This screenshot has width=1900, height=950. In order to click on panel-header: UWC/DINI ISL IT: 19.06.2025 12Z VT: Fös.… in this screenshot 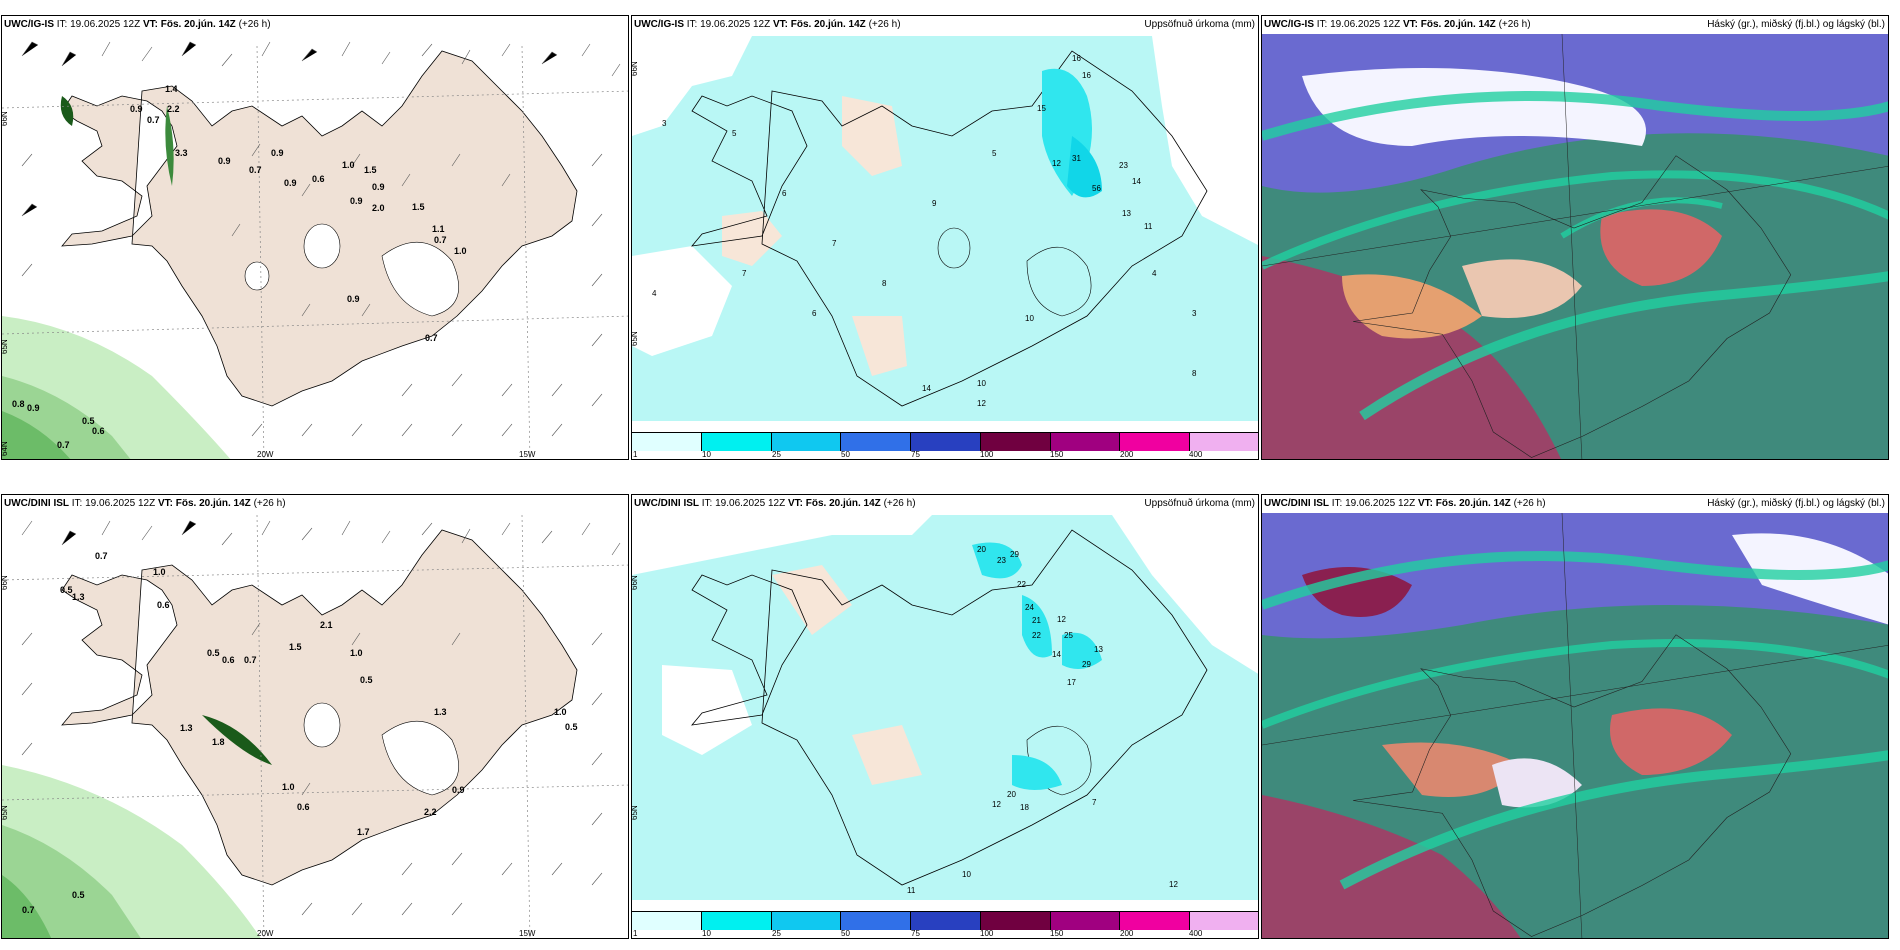, I will do `click(145, 503)`.